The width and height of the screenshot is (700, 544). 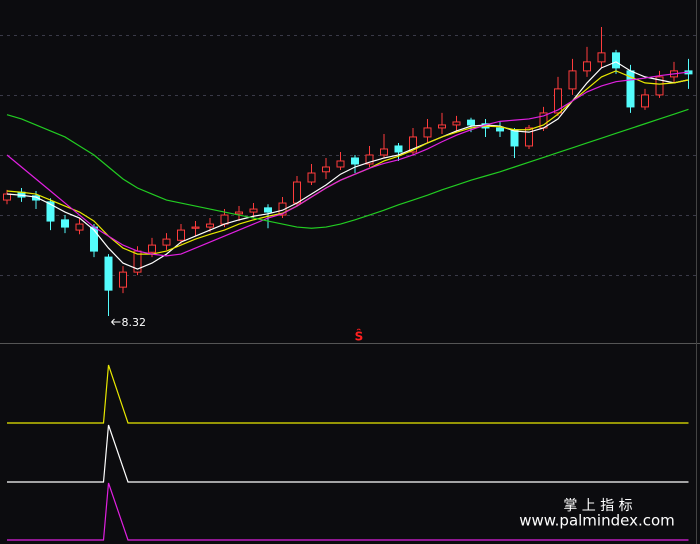 I want to click on watermark-title: 掌 上 指 标, so click(x=597, y=506).